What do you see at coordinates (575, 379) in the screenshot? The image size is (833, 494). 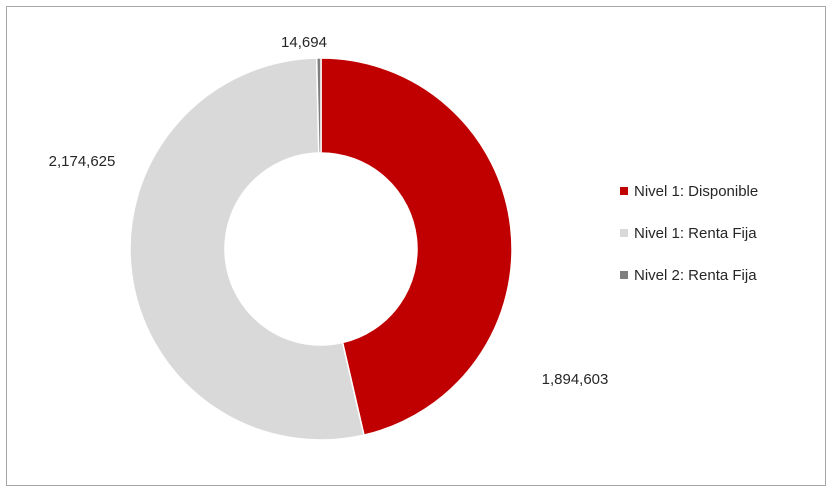 I see `data-label-nivel-1-disponible: 1,894,603` at bounding box center [575, 379].